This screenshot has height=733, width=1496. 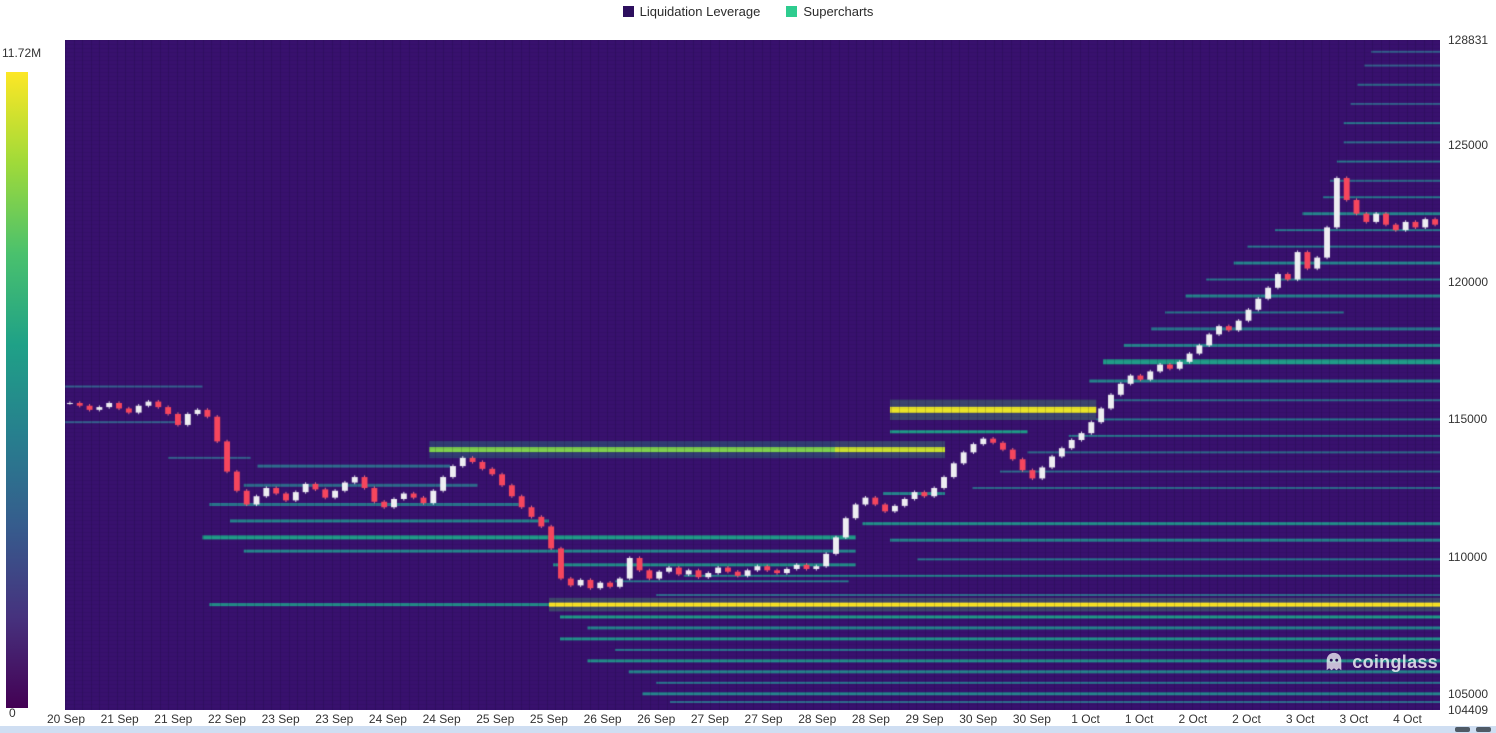 What do you see at coordinates (1468, 40) in the screenshot?
I see `y-tick-label: 128831` at bounding box center [1468, 40].